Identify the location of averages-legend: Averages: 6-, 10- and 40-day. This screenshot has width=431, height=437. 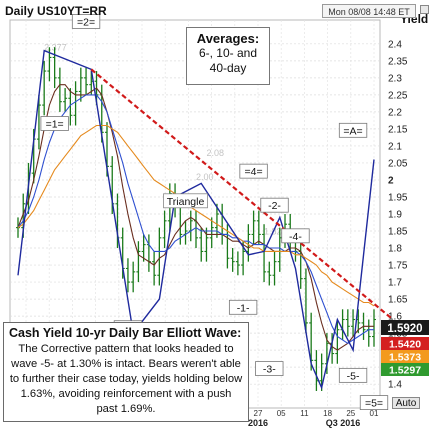
(228, 56).